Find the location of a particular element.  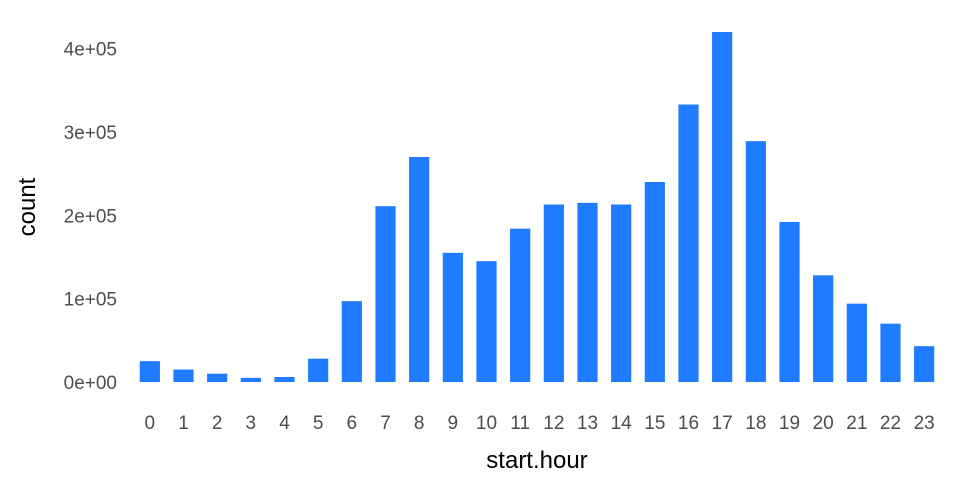

x-tick-label: 22 is located at coordinates (890, 423).